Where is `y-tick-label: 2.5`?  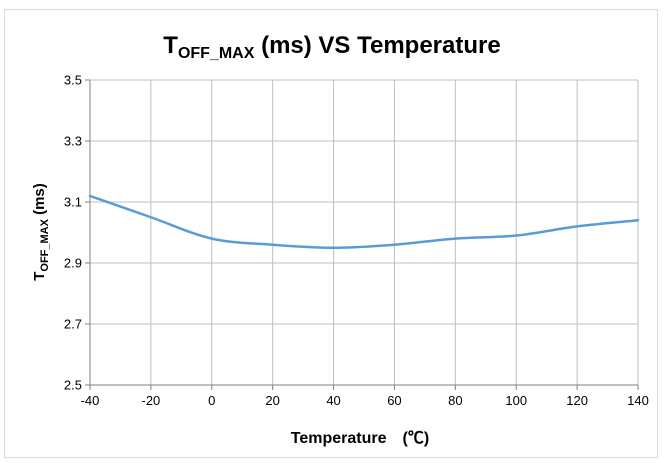
y-tick-label: 2.5 is located at coordinates (73, 385).